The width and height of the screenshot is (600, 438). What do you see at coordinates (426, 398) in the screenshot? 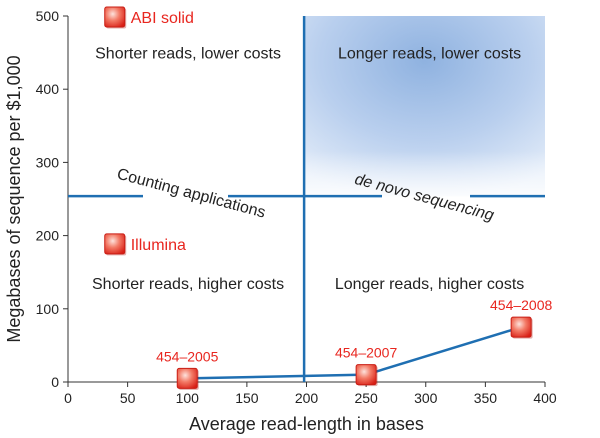
I see `x-tick-label: 300` at bounding box center [426, 398].